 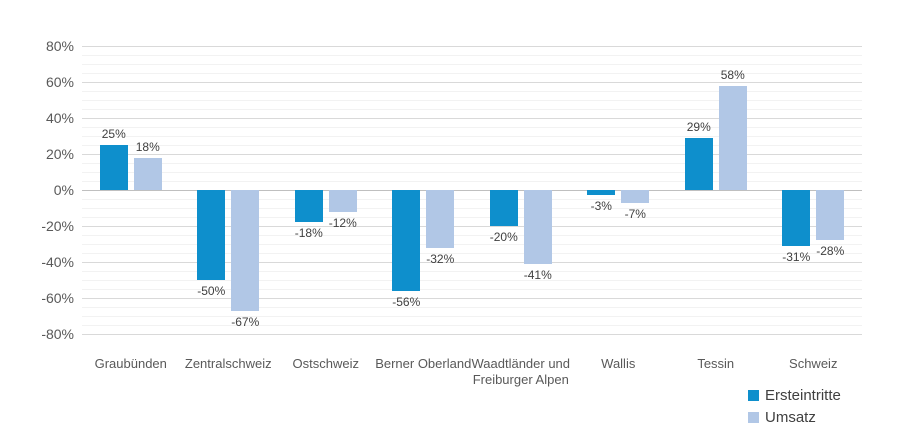 What do you see at coordinates (57, 226) in the screenshot?
I see `y-tick-label: -20%` at bounding box center [57, 226].